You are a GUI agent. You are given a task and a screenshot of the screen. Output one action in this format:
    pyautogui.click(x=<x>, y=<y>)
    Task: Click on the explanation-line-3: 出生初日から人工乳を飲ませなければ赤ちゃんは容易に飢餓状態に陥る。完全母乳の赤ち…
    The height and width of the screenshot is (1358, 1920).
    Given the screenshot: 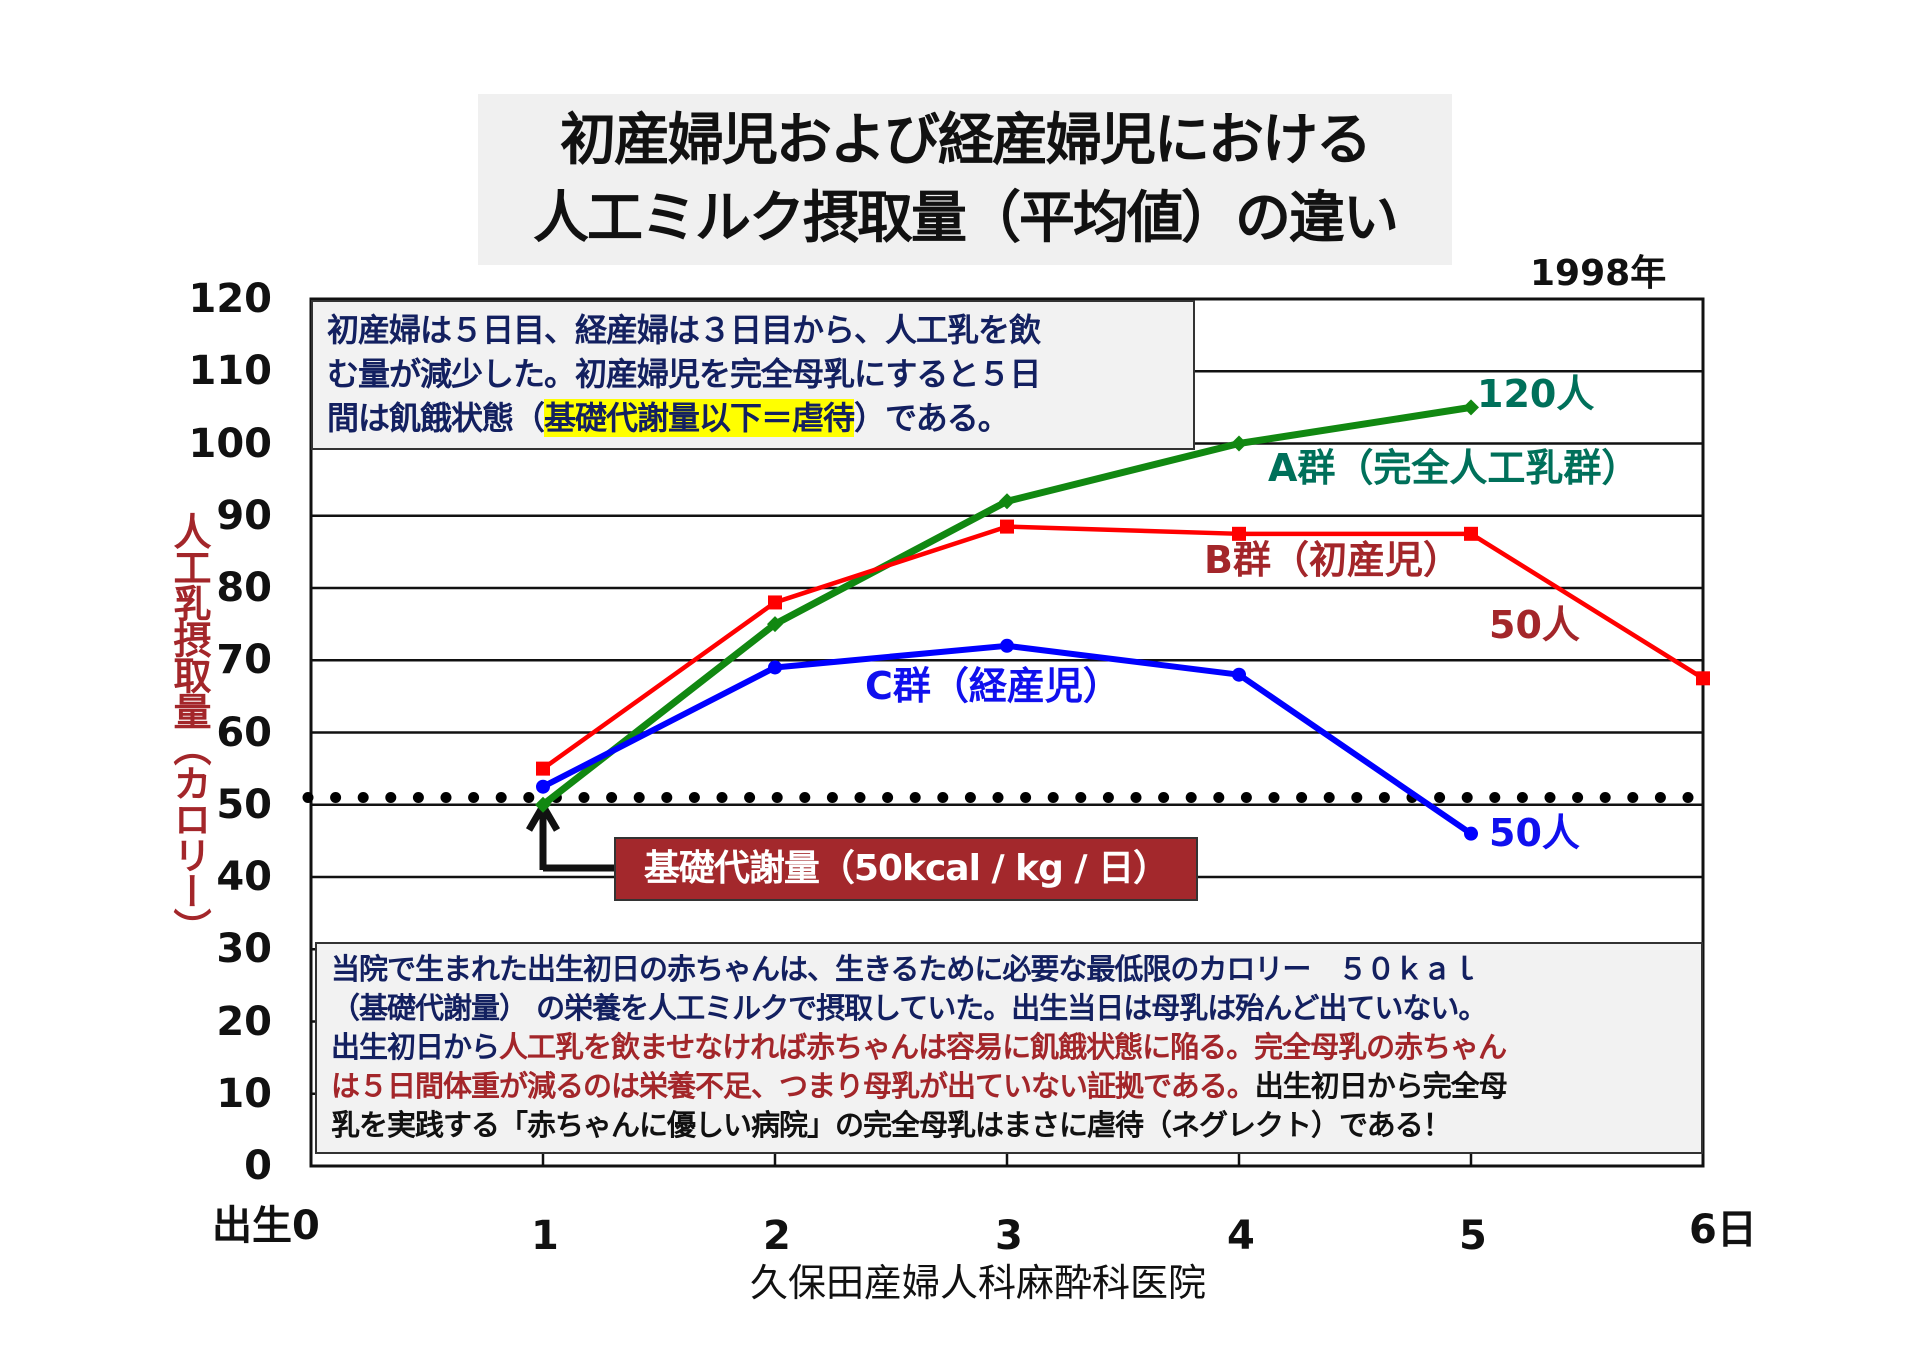 What is the action you would take?
    pyautogui.click(x=1009, y=1047)
    